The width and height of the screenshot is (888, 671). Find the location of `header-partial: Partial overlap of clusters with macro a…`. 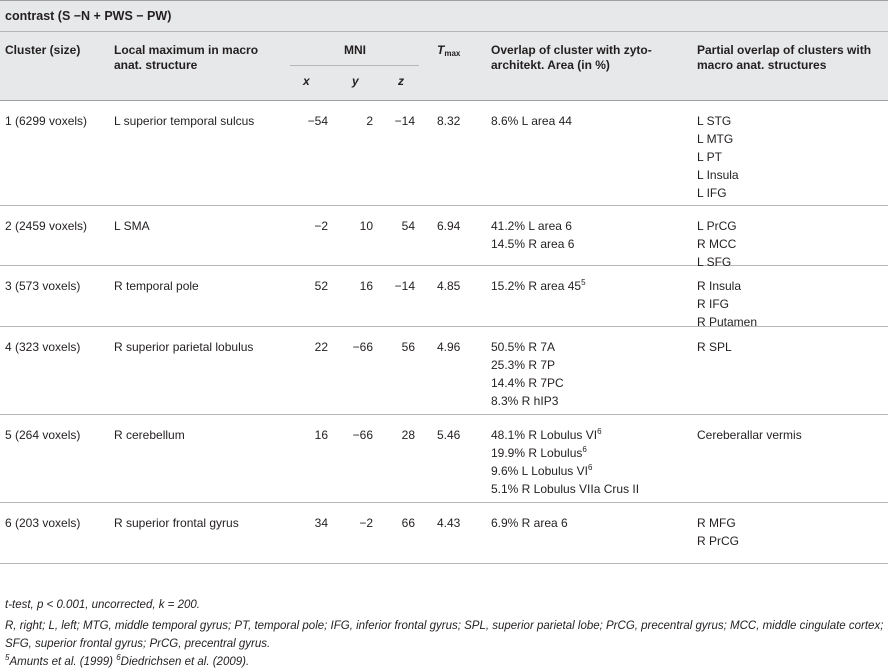

header-partial: Partial overlap of clusters with macro a… is located at coordinates (784, 57).